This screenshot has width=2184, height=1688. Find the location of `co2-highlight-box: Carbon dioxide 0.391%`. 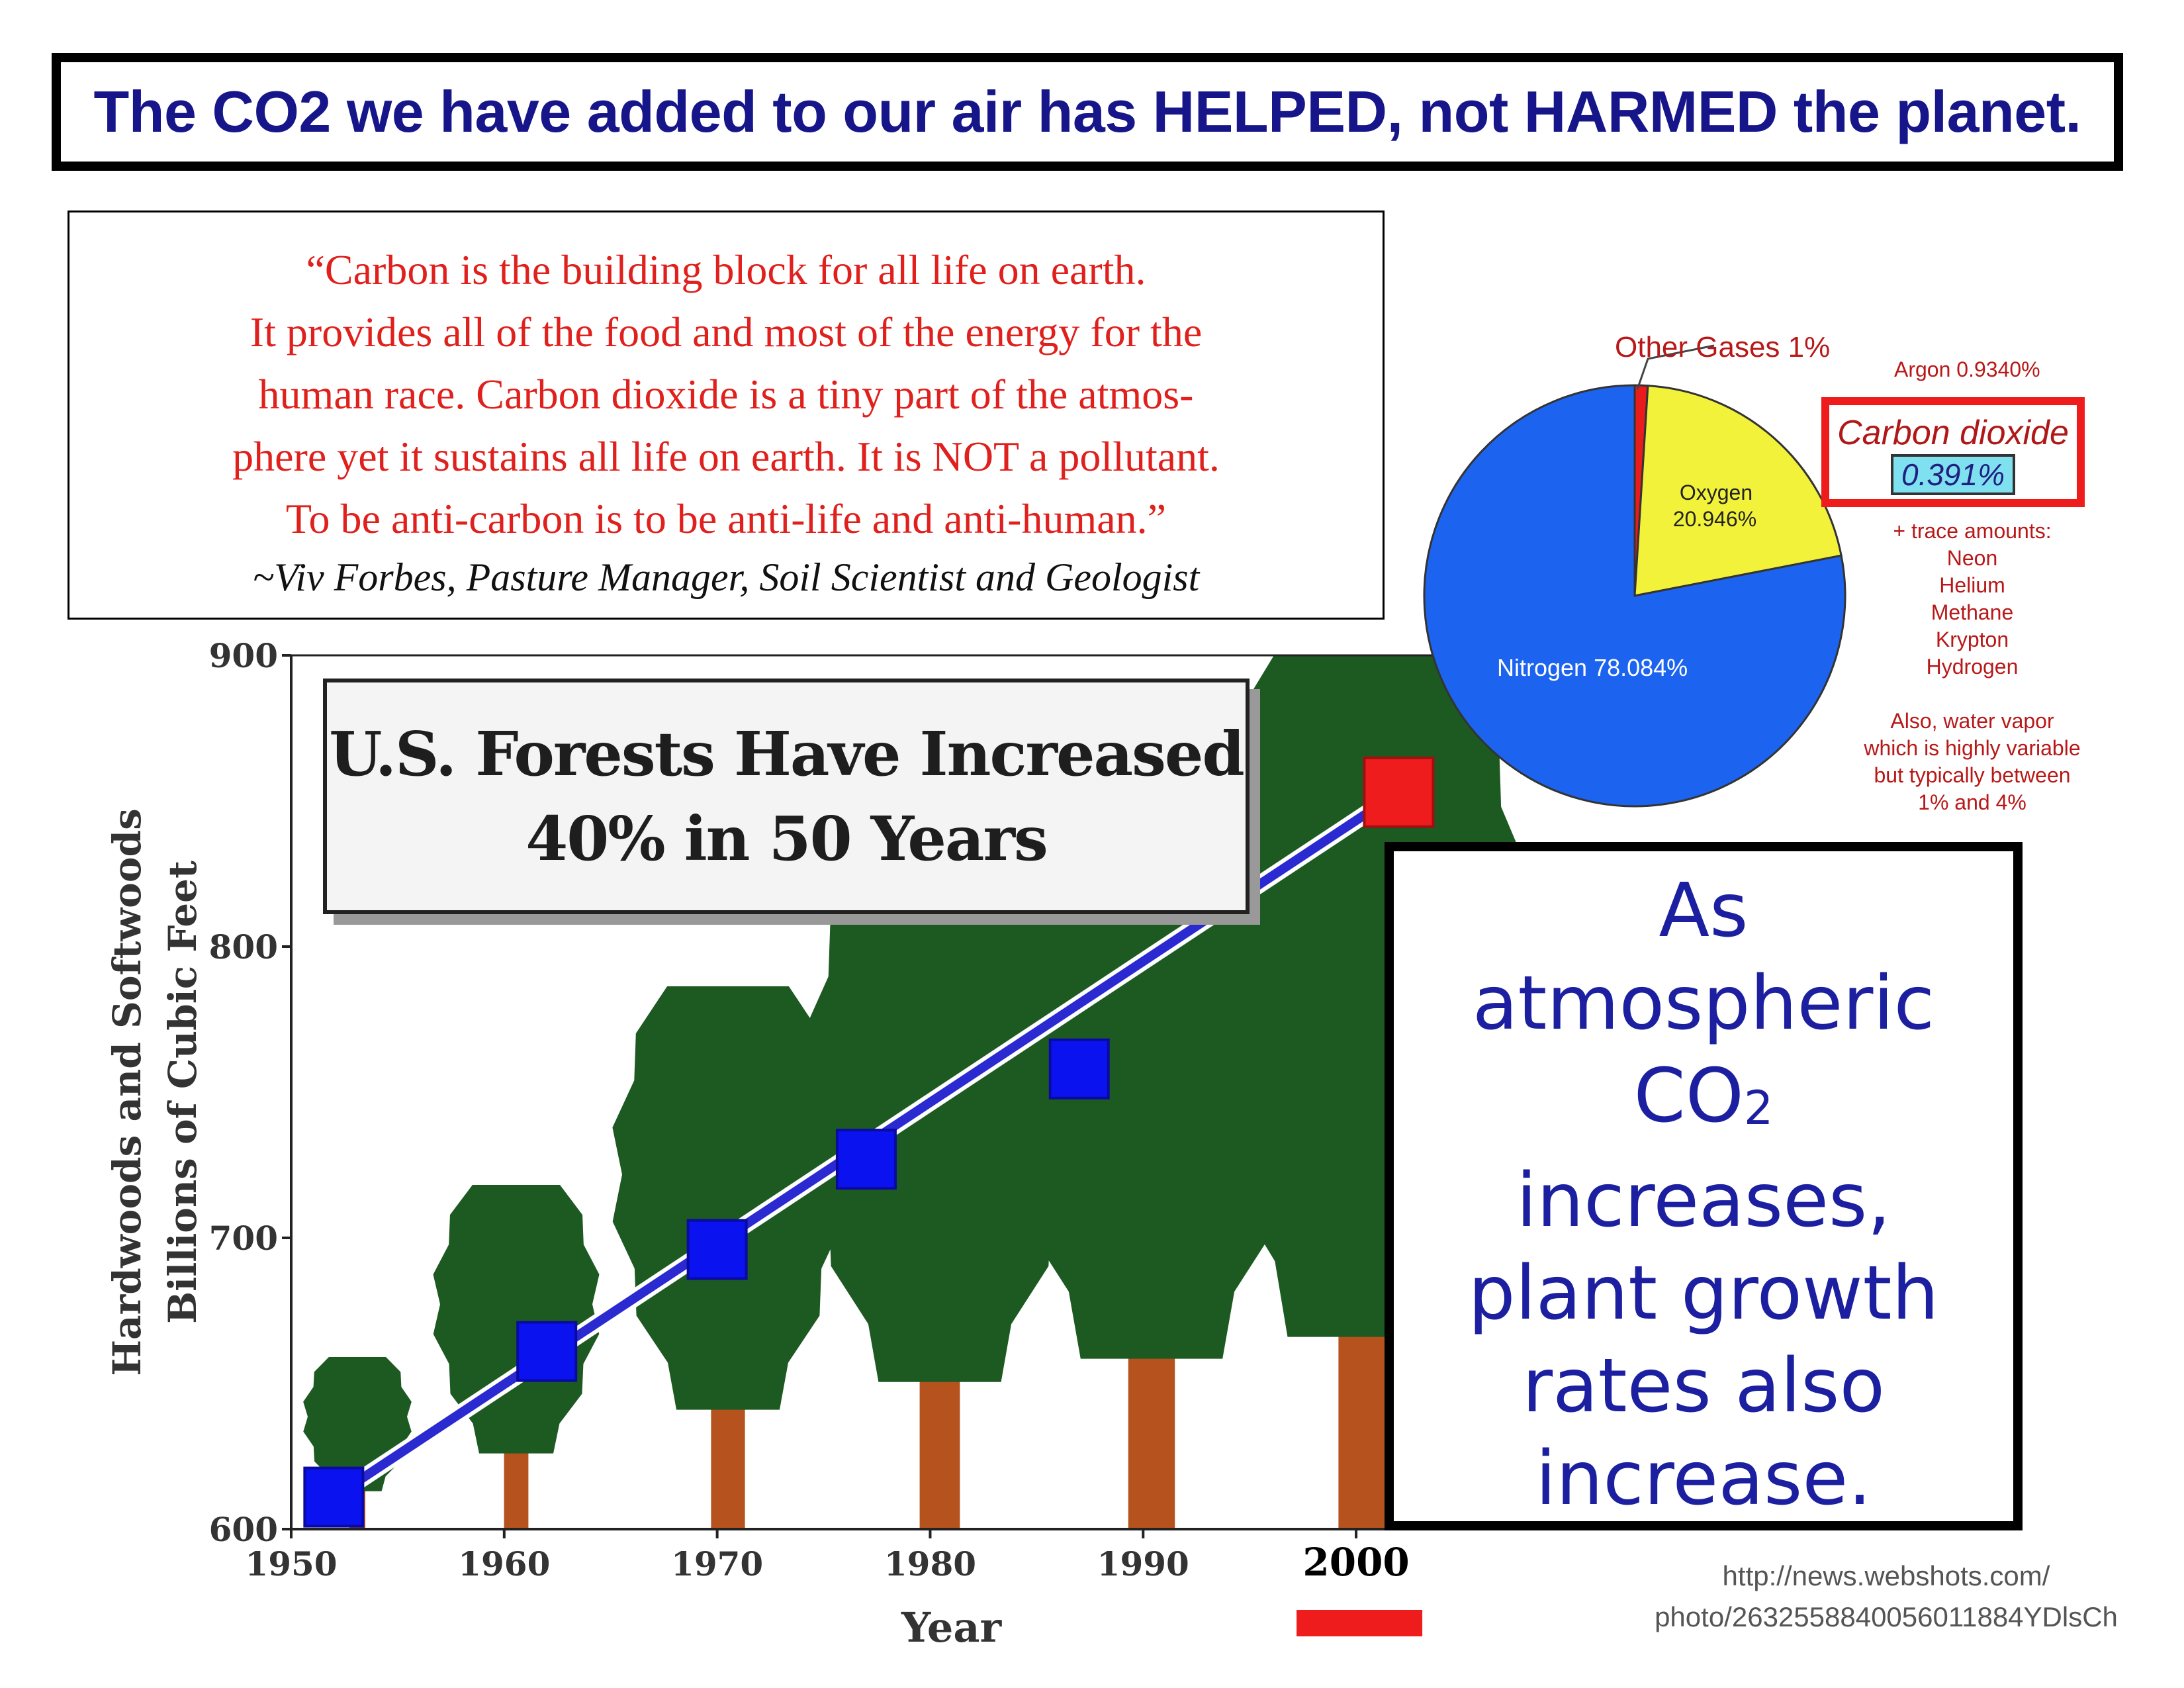

co2-highlight-box: Carbon dioxide 0.391% is located at coordinates (1953, 452).